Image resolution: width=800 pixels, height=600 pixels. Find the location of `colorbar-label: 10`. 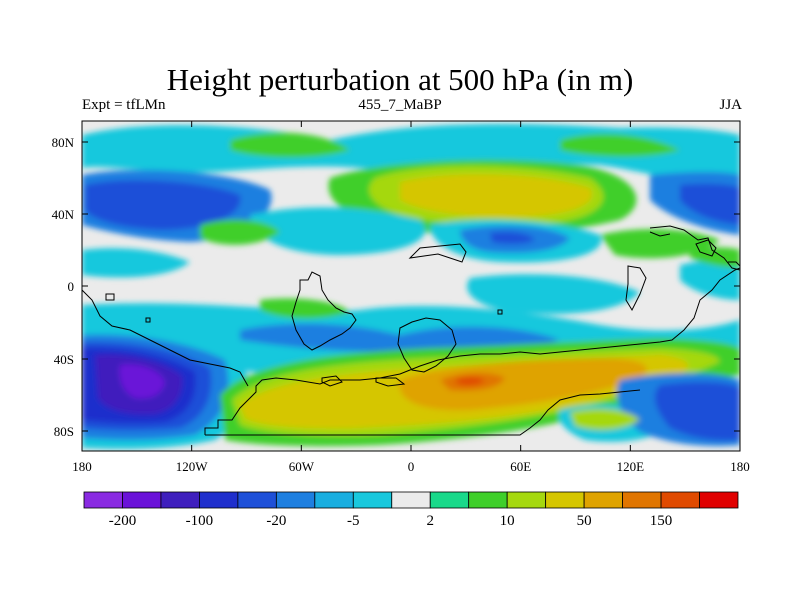

colorbar-label: 10 is located at coordinates (507, 521).